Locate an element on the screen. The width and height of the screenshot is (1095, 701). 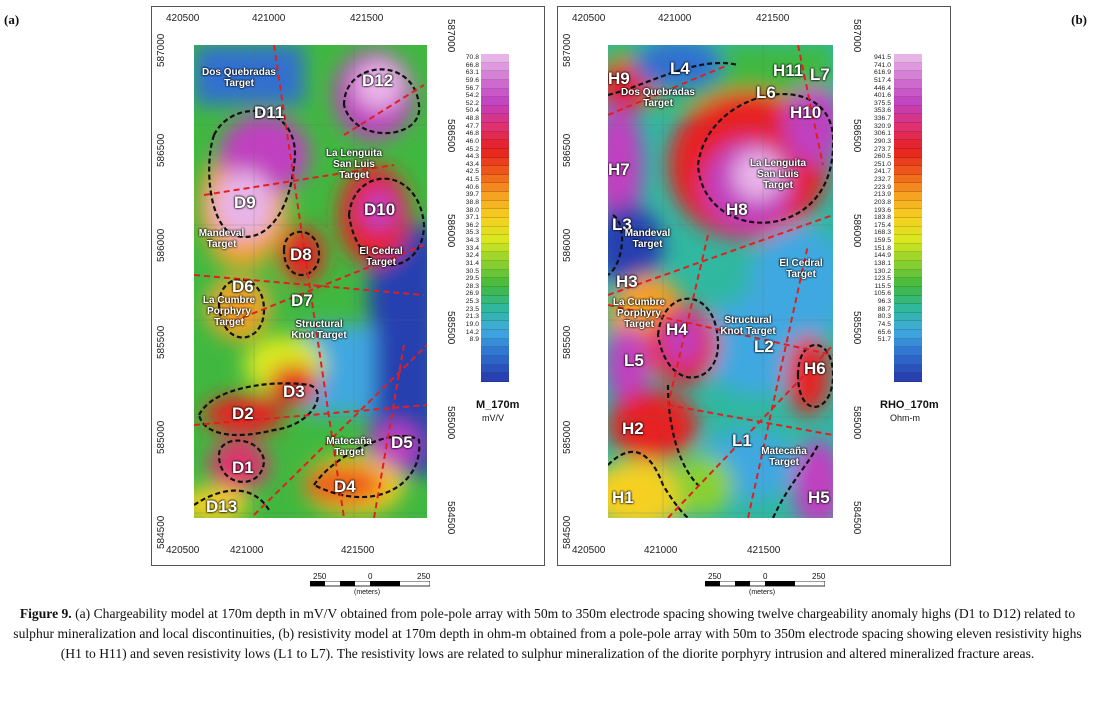
anomaly-label: L1 is located at coordinates (742, 440).